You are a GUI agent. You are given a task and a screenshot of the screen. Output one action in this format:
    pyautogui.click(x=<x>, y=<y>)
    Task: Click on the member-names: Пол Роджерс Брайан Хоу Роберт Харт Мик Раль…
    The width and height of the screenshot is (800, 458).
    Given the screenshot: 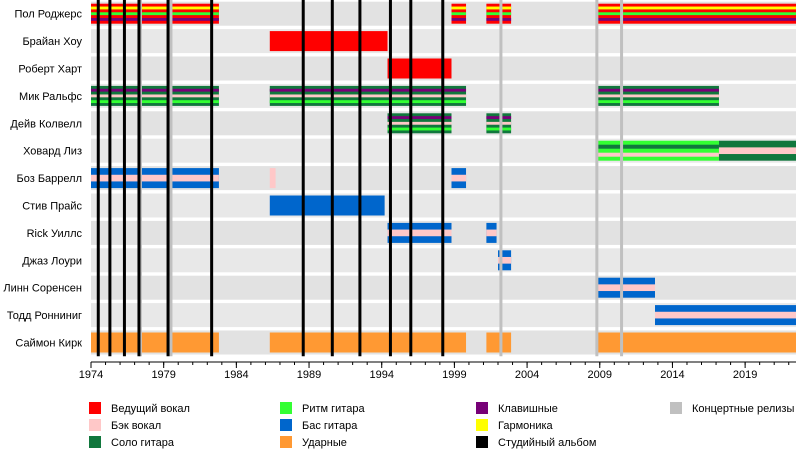 What is the action you would take?
    pyautogui.click(x=42, y=179)
    